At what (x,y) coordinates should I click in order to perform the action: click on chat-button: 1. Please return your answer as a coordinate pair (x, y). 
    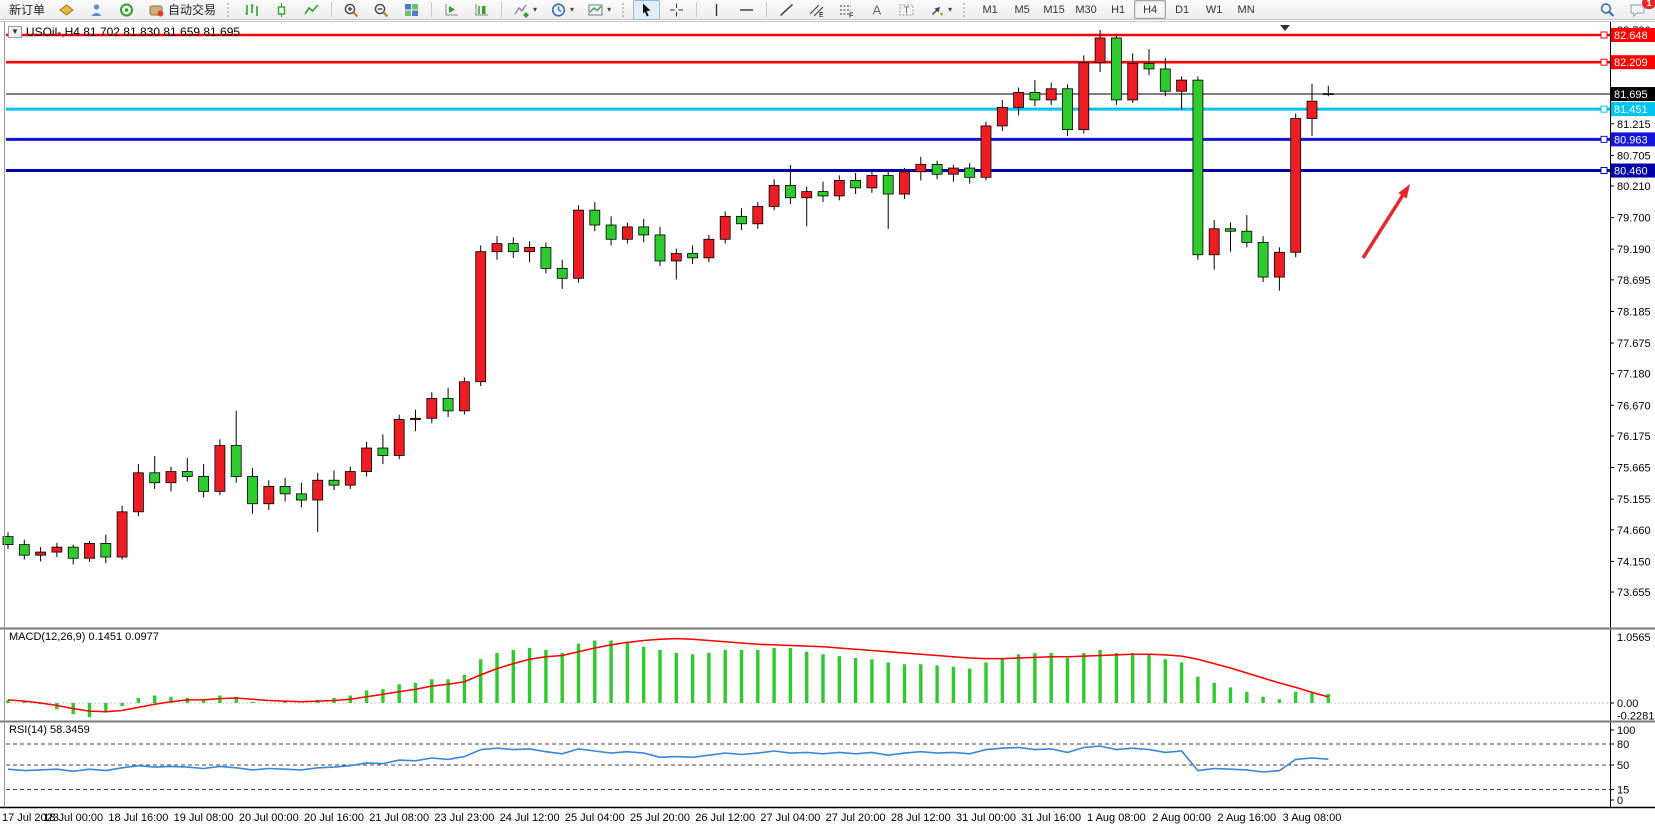
    Looking at the image, I should click on (1639, 10).